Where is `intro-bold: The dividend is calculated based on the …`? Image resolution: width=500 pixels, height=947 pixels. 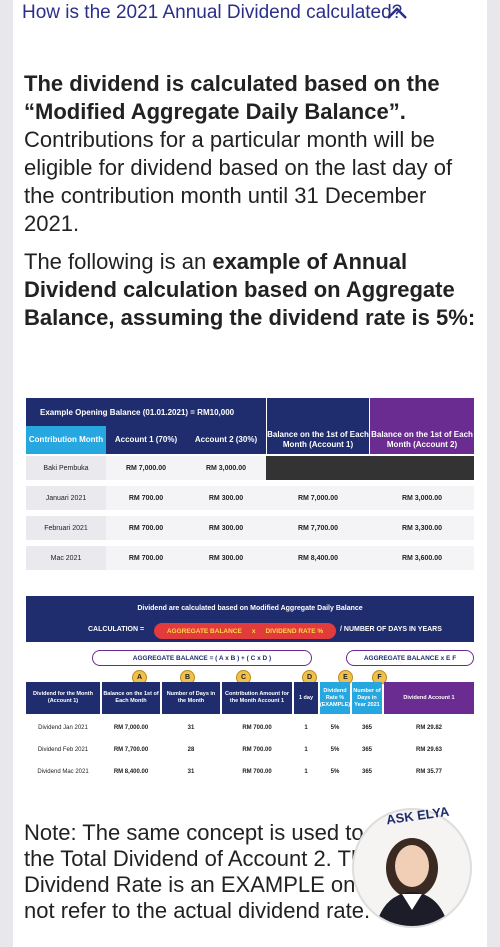 intro-bold: The dividend is calculated based on the … is located at coordinates (232, 97).